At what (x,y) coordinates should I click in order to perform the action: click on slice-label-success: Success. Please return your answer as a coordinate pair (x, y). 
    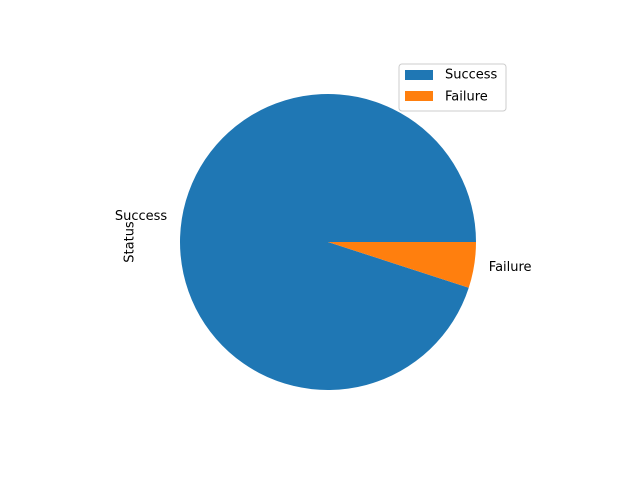
    Looking at the image, I should click on (141, 216).